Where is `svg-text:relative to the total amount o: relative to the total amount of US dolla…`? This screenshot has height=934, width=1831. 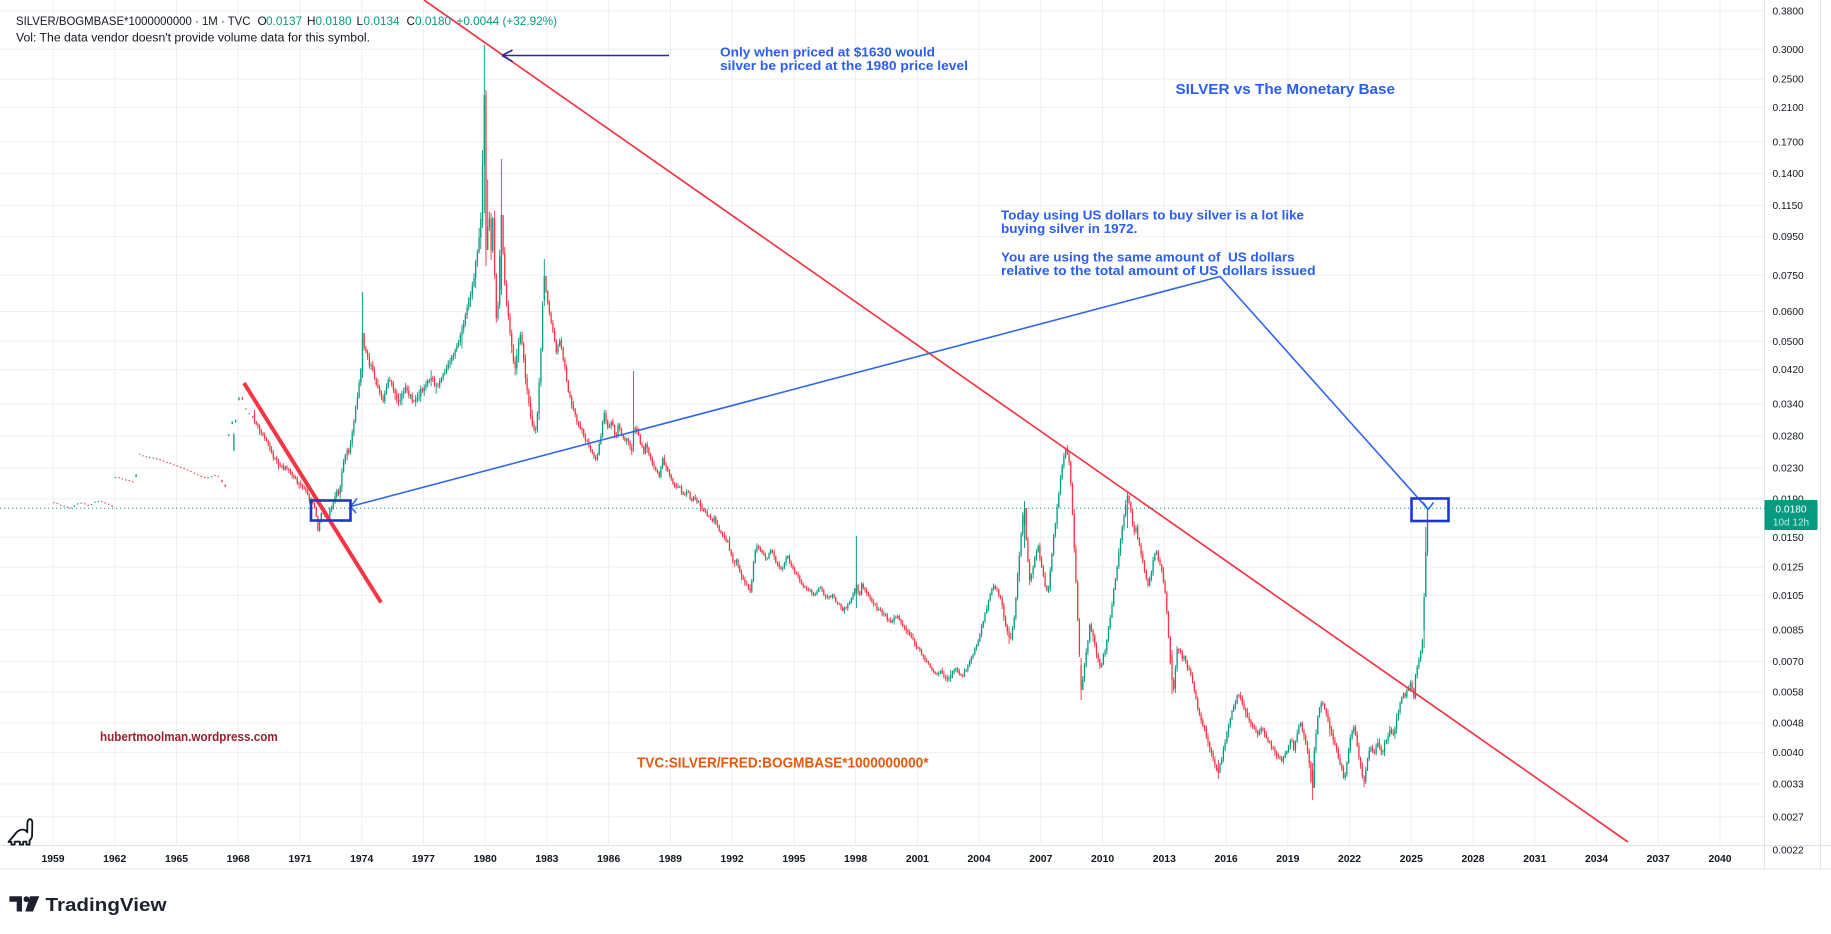 svg-text:relative to the total amount o: relative to the total amount of US dolla… is located at coordinates (1158, 271).